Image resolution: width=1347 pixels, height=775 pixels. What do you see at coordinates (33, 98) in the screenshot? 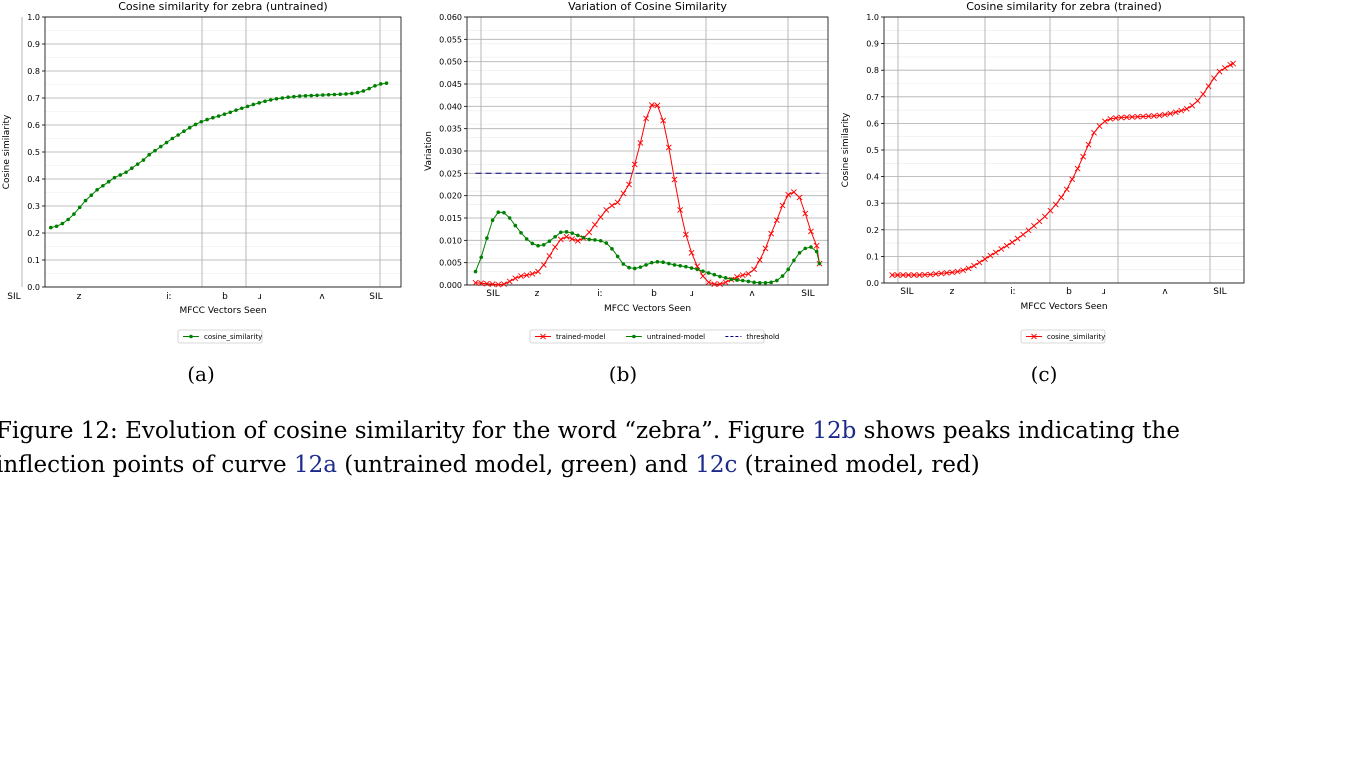
I see `y-tick-label: 0.7` at bounding box center [33, 98].